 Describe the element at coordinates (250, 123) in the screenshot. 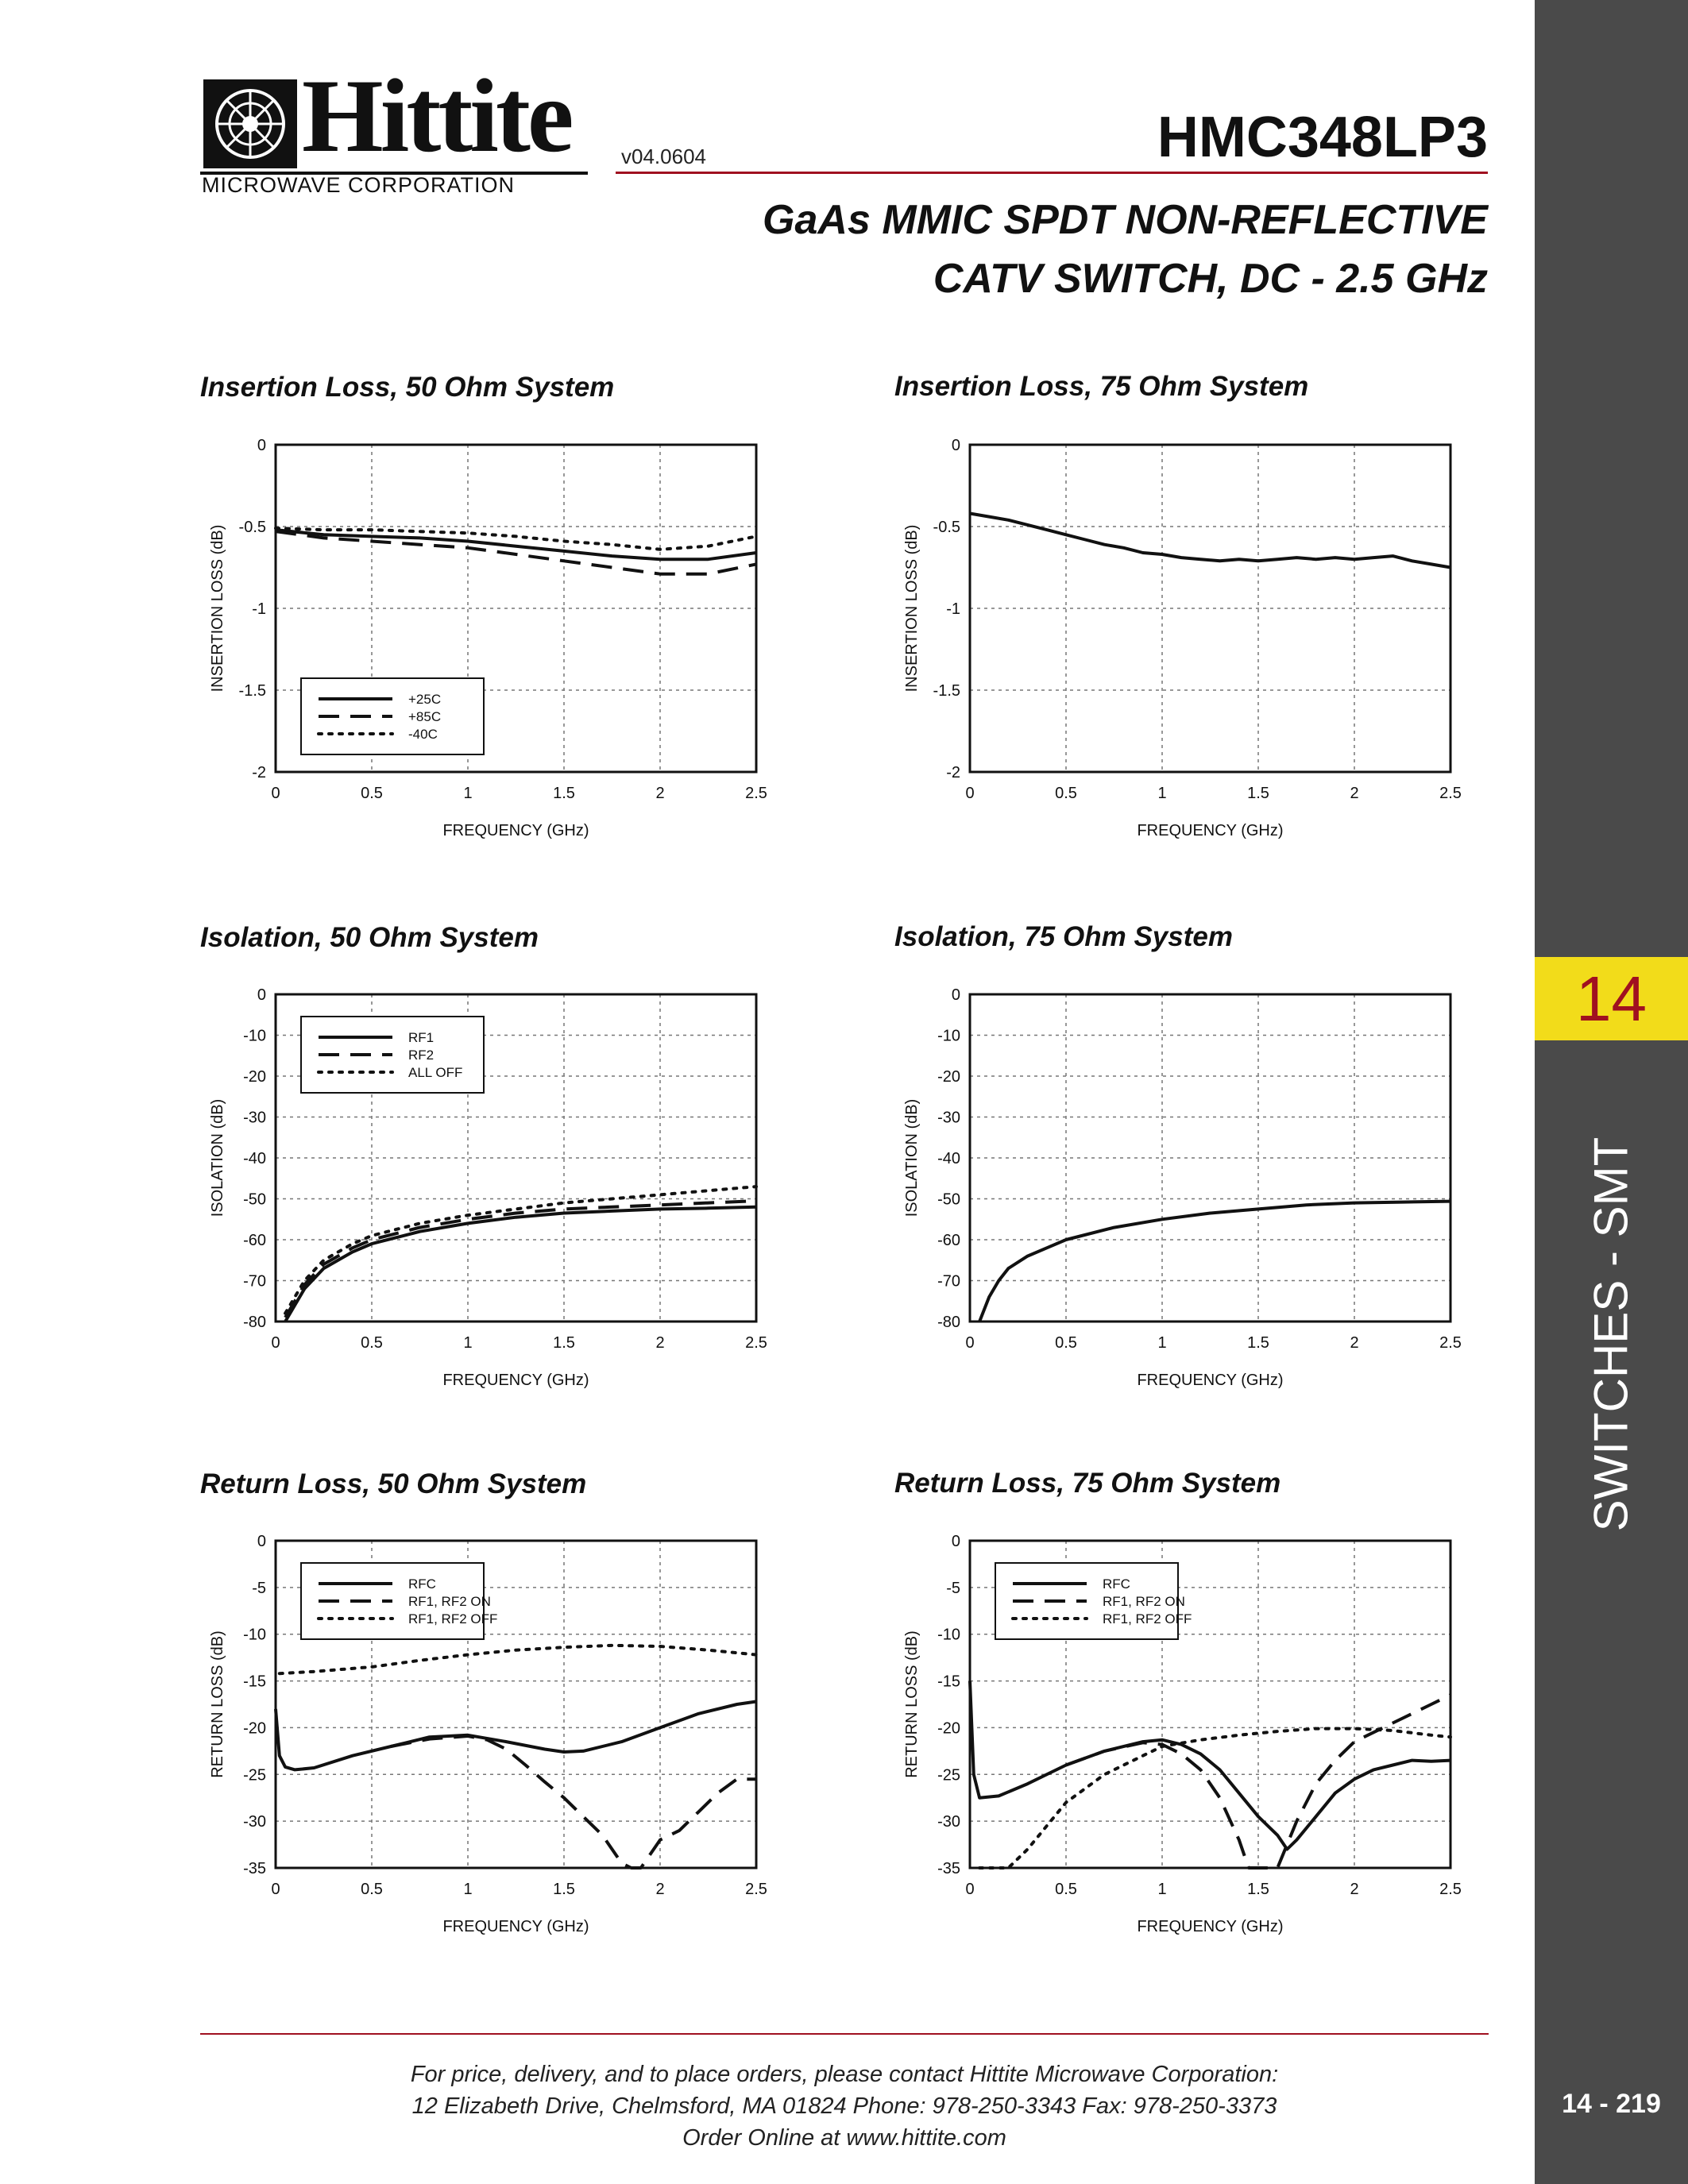

I see `logo-emblem-icon` at that location.